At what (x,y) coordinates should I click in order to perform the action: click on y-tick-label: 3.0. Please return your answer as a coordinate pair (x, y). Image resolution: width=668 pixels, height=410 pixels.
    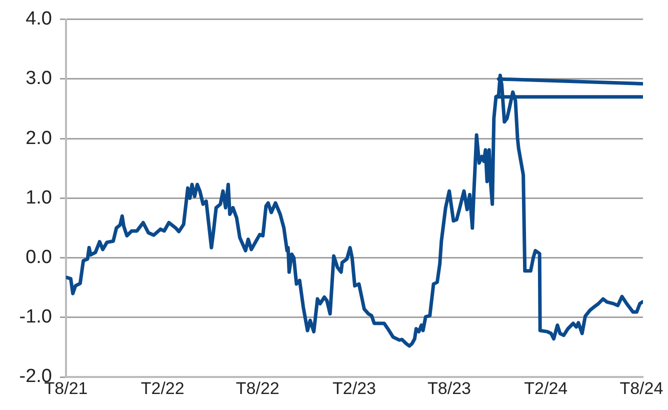
    Looking at the image, I should click on (39, 79).